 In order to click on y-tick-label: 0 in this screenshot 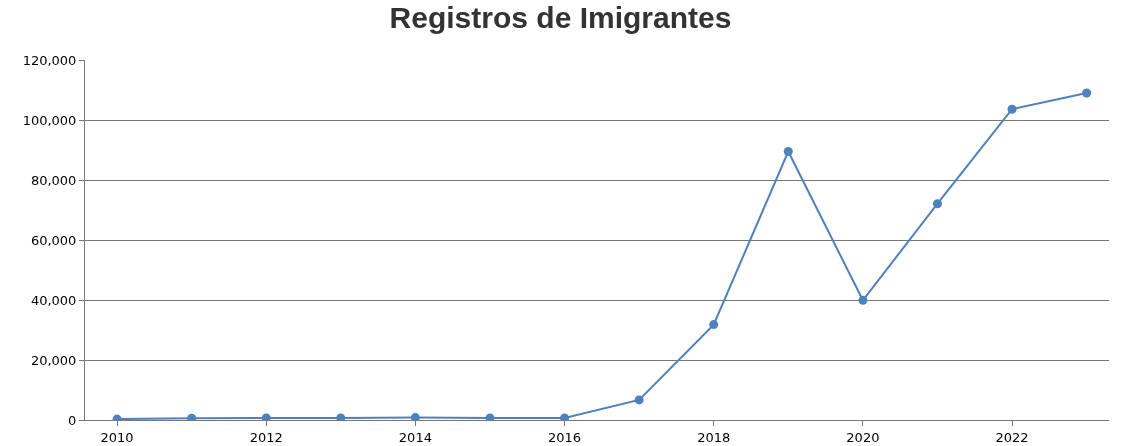, I will do `click(72, 420)`.